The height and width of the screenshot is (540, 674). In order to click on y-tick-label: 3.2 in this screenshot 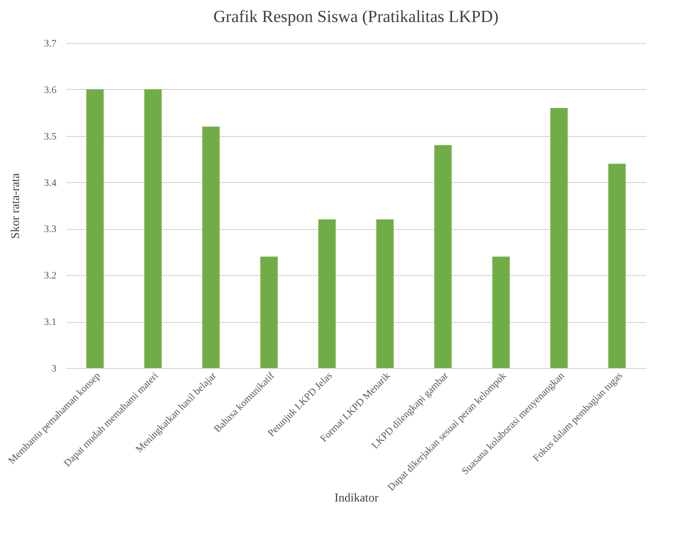, I will do `click(50, 276)`.